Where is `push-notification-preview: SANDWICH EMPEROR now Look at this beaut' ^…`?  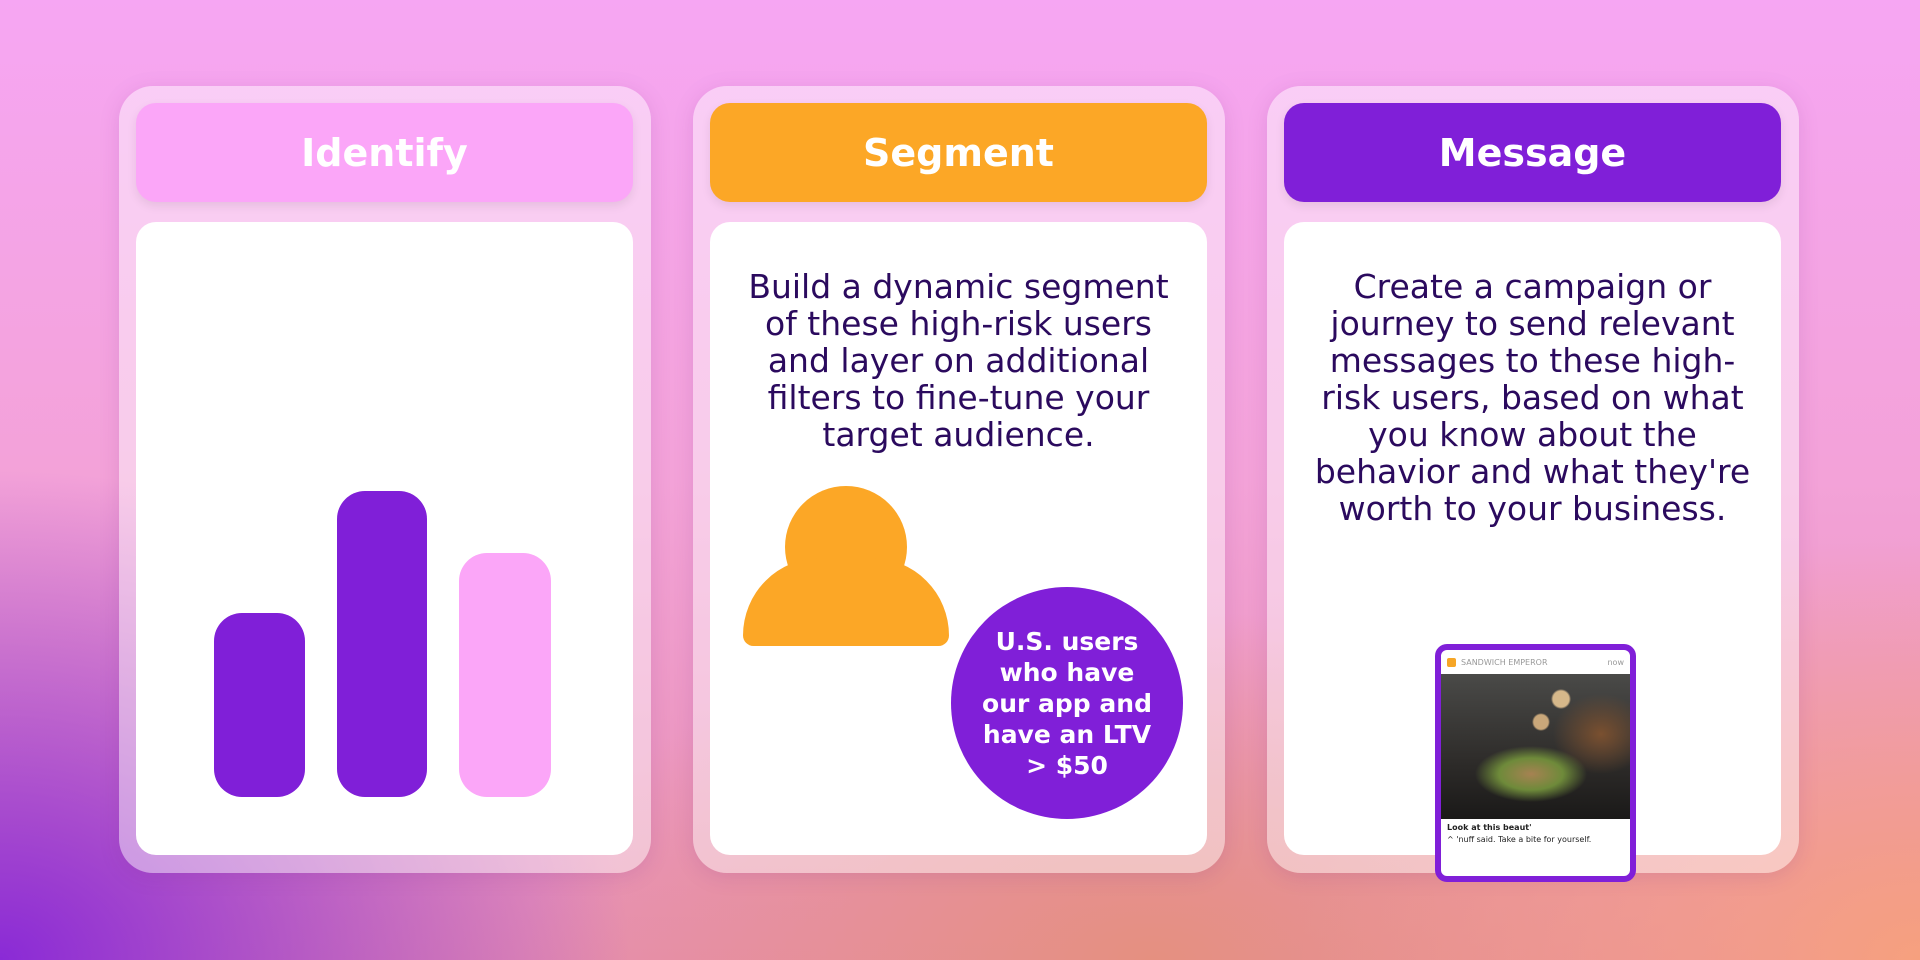 push-notification-preview: SANDWICH EMPEROR now Look at this beaut' ^… is located at coordinates (1535, 763).